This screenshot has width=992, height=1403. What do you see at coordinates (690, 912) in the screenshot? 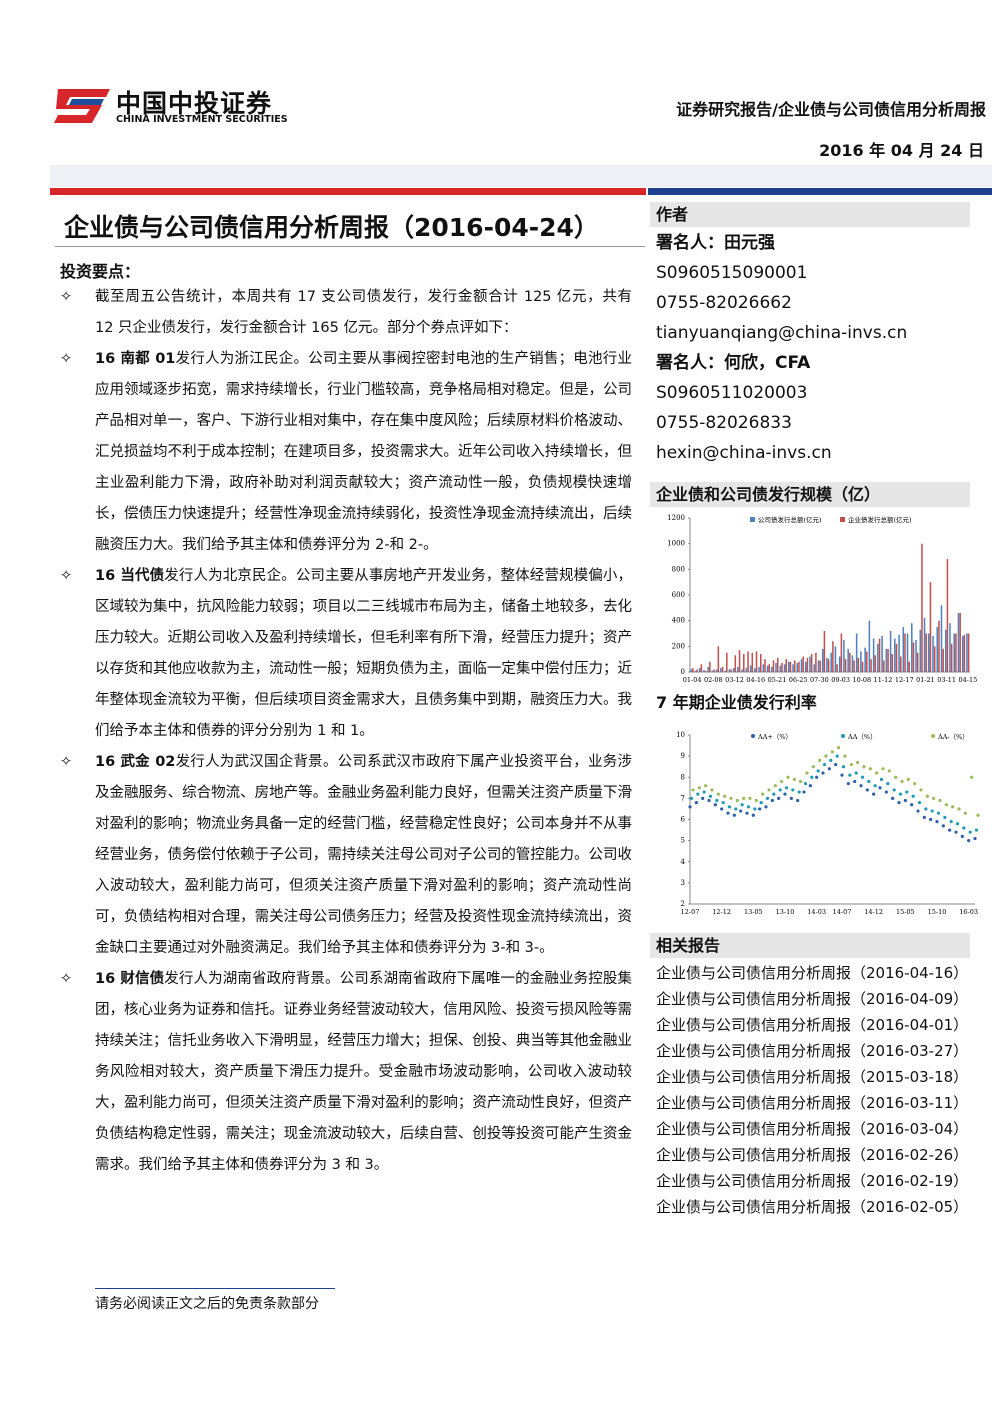
I see `x-tick-label: 12-07` at bounding box center [690, 912].